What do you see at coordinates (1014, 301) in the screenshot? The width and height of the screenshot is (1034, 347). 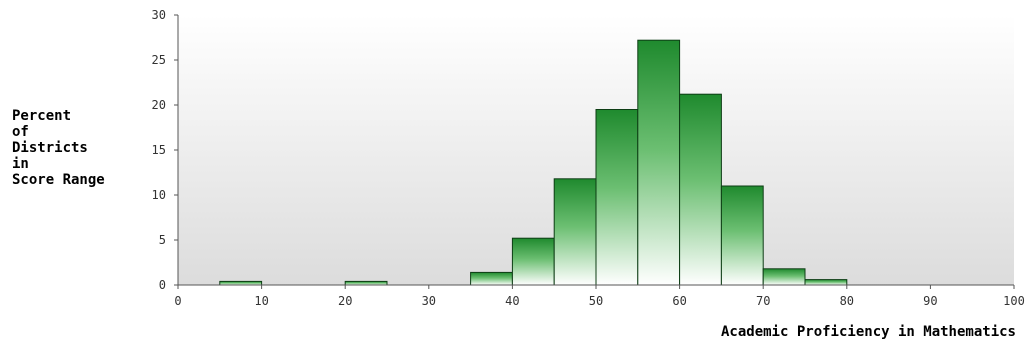 I see `x-tick-label: 100` at bounding box center [1014, 301].